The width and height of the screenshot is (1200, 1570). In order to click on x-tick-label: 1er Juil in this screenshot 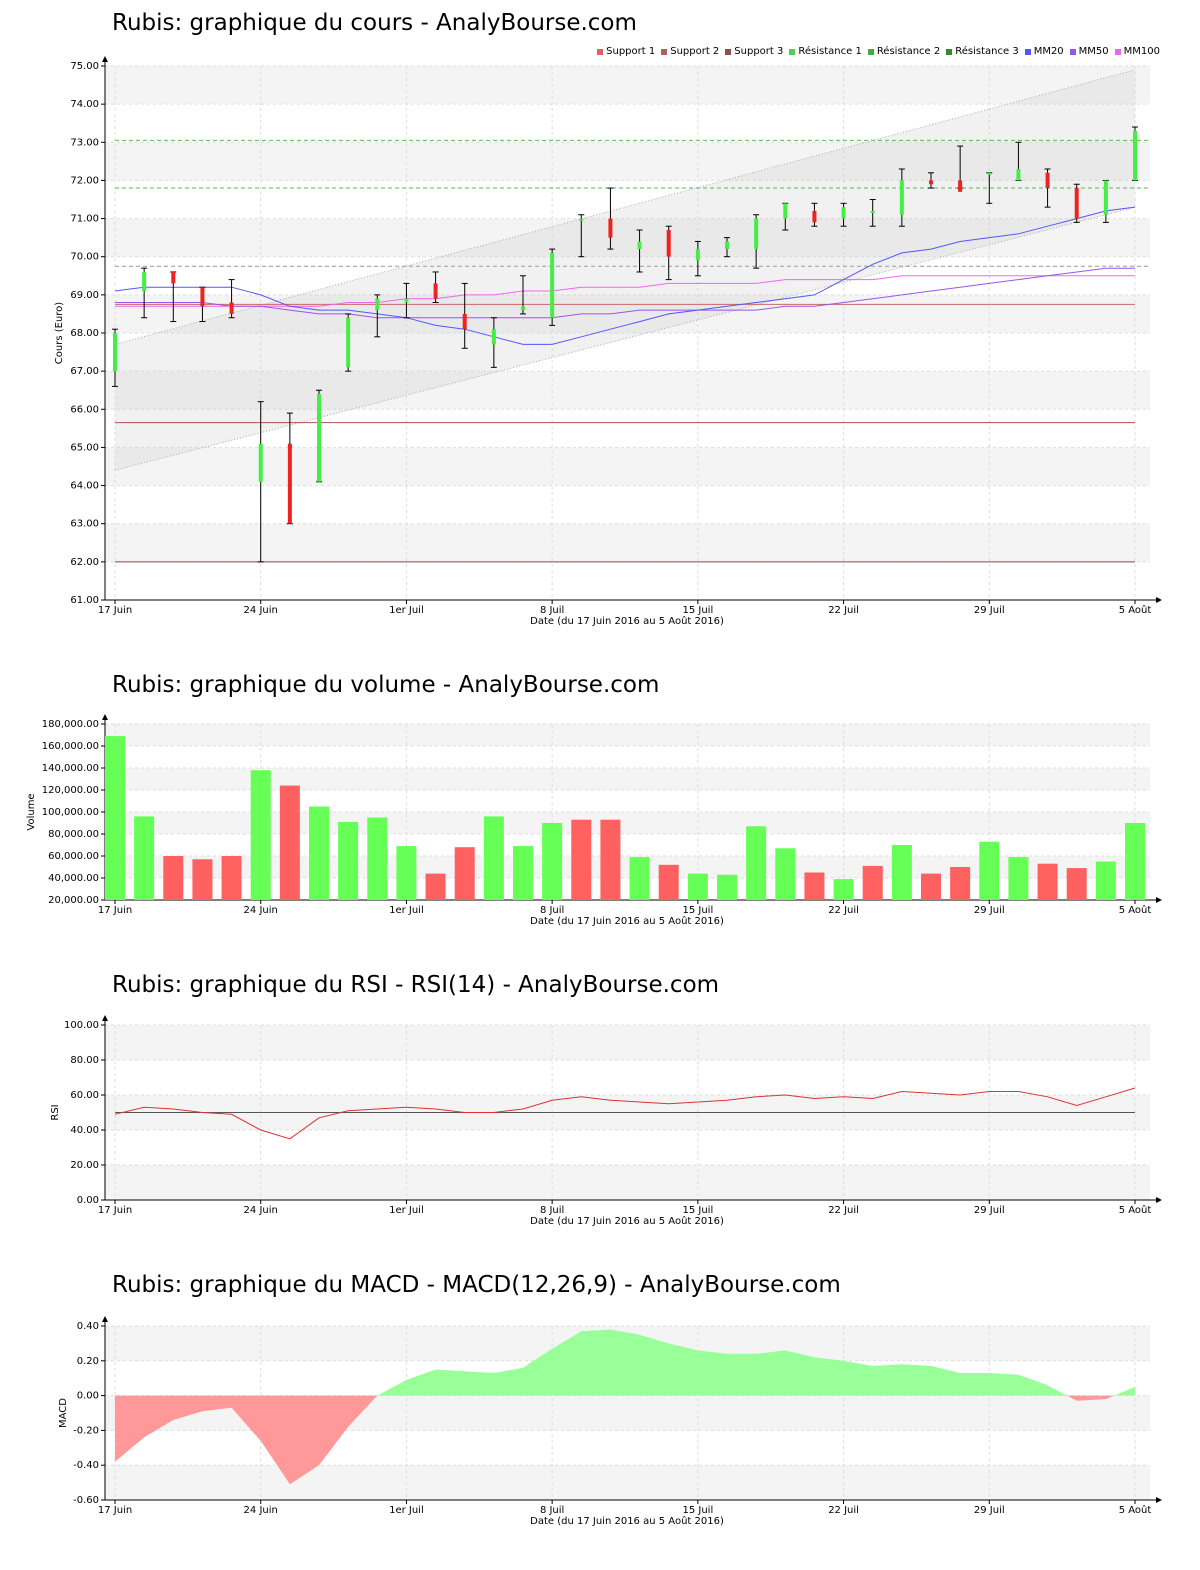, I will do `click(406, 1510)`.